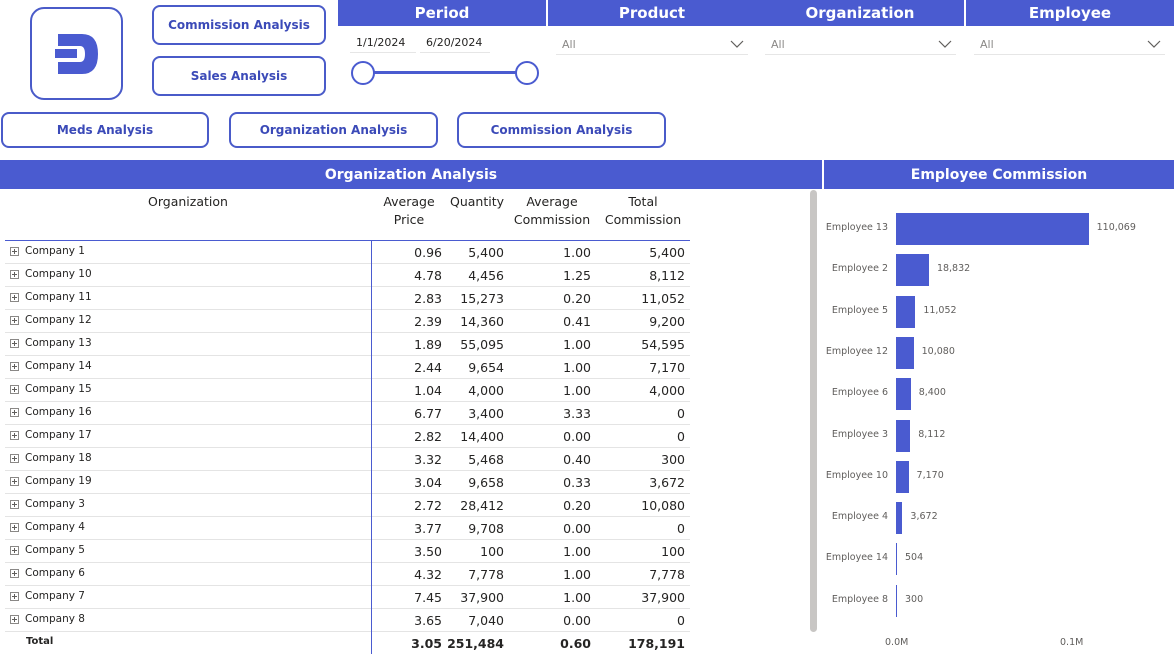  I want to click on org-cell: Company 19, so click(51, 481).